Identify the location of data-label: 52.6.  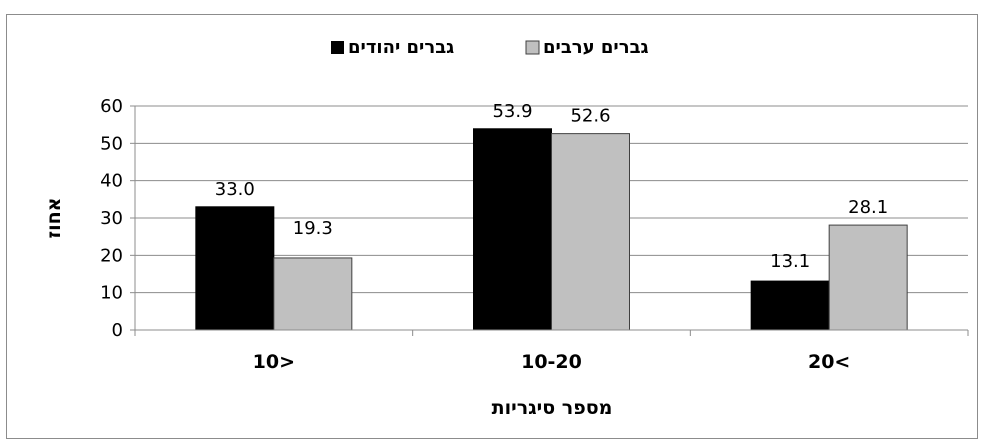
(590, 116).